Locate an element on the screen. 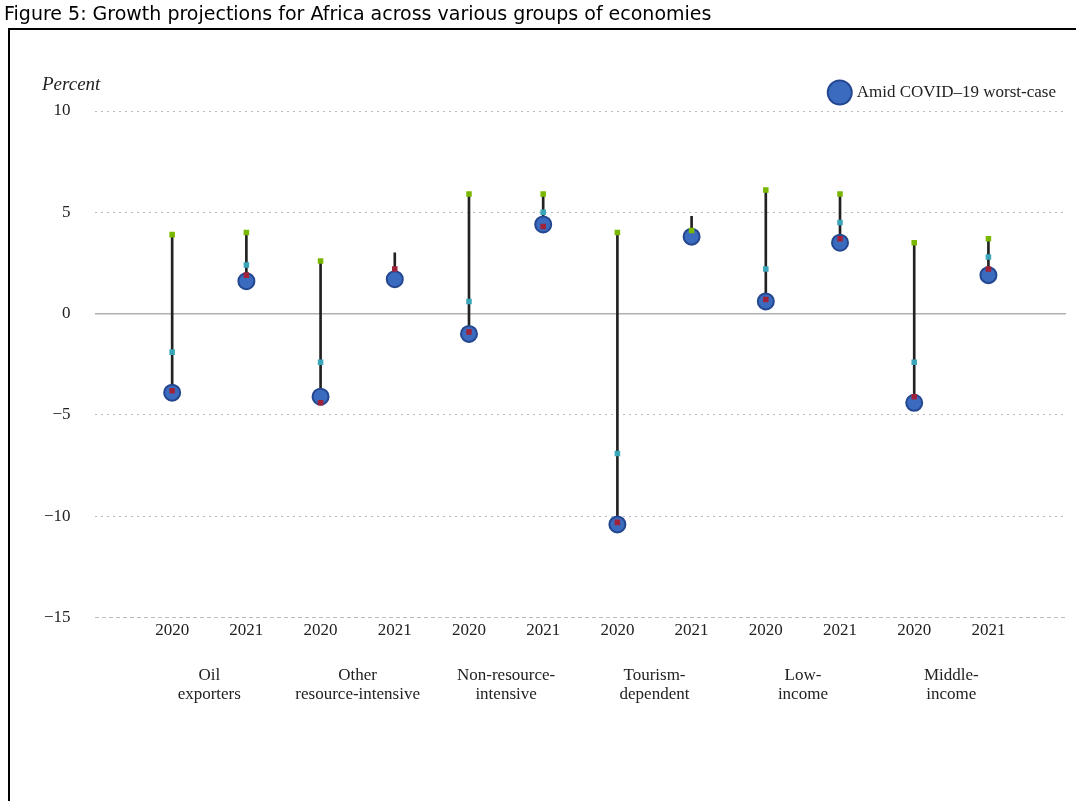 The width and height of the screenshot is (1076, 801). legend-label: Amid COVID–19 worst-case is located at coordinates (956, 91).